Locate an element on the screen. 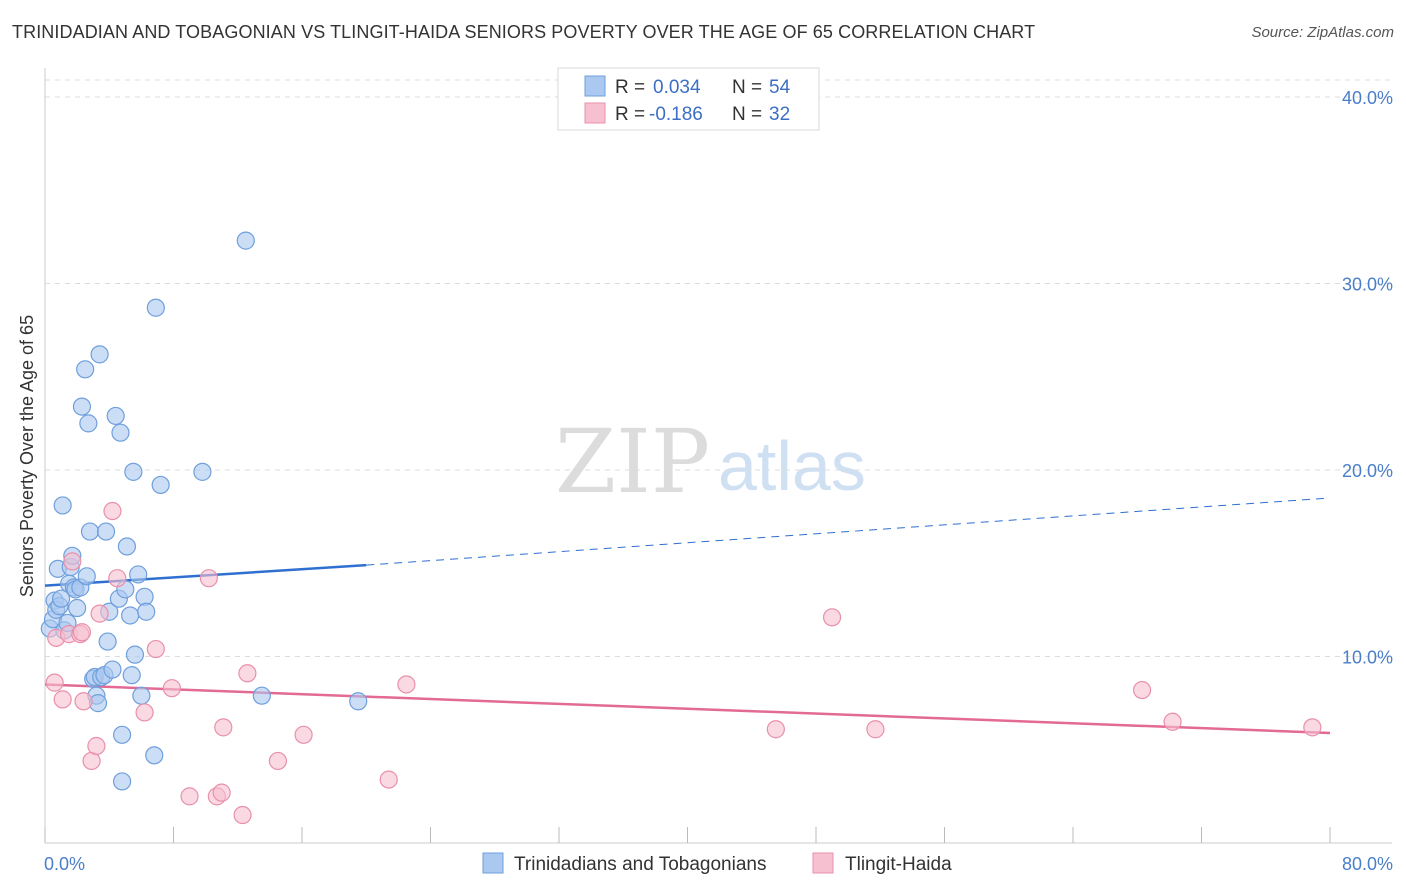 The height and width of the screenshot is (892, 1406). y-tick-labels: 10.0% 20.0% 30.0% 40.0% is located at coordinates (1367, 378).